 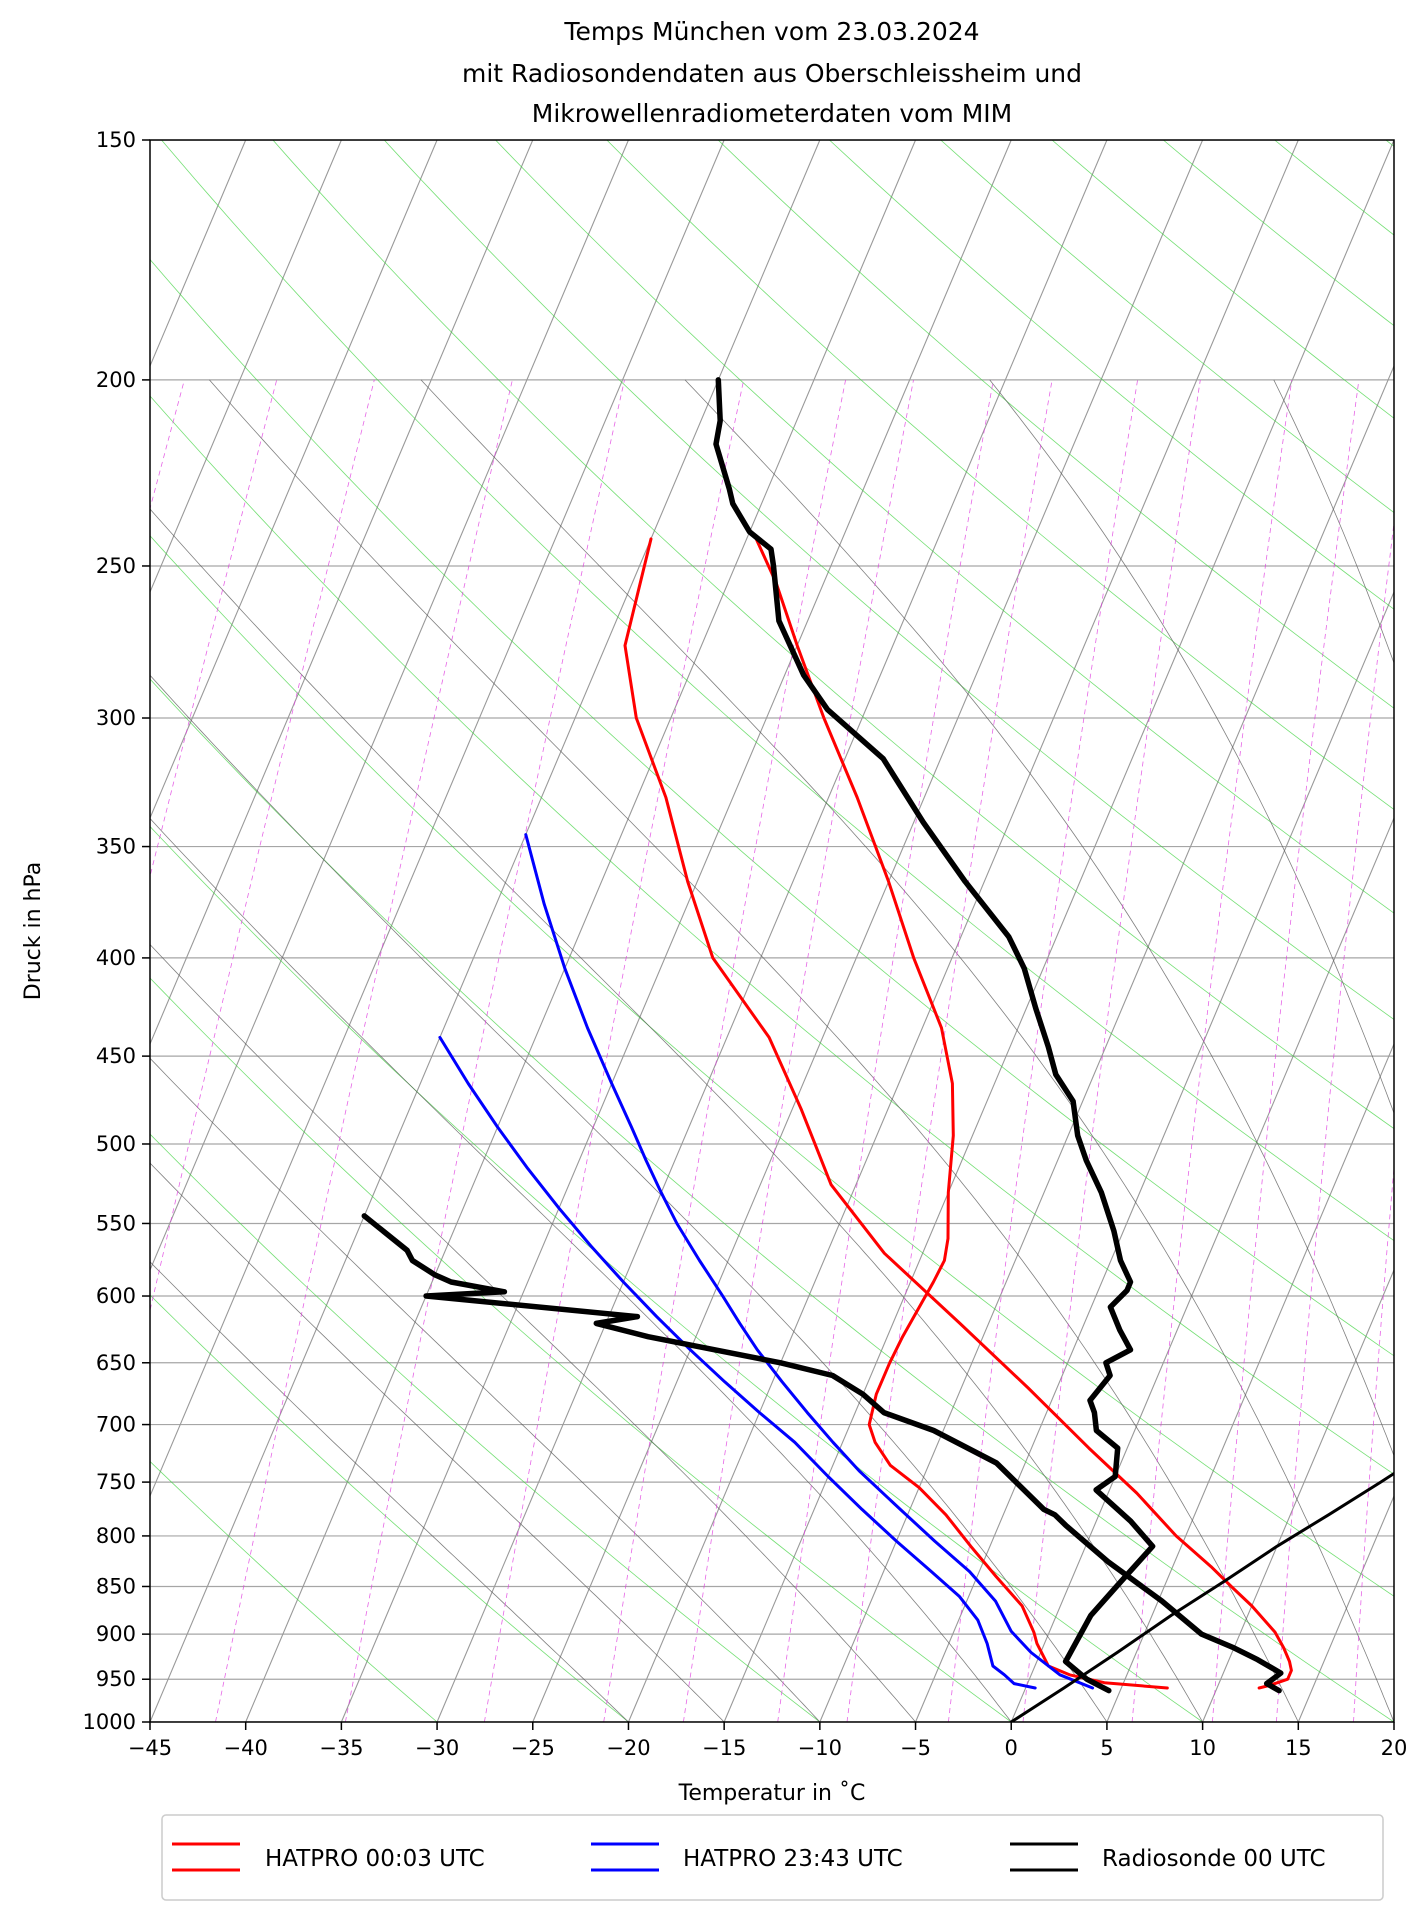 What do you see at coordinates (793, 1859) in the screenshot?
I see `legend-label-hatpro-2343: HATPRO 23:43 UTC` at bounding box center [793, 1859].